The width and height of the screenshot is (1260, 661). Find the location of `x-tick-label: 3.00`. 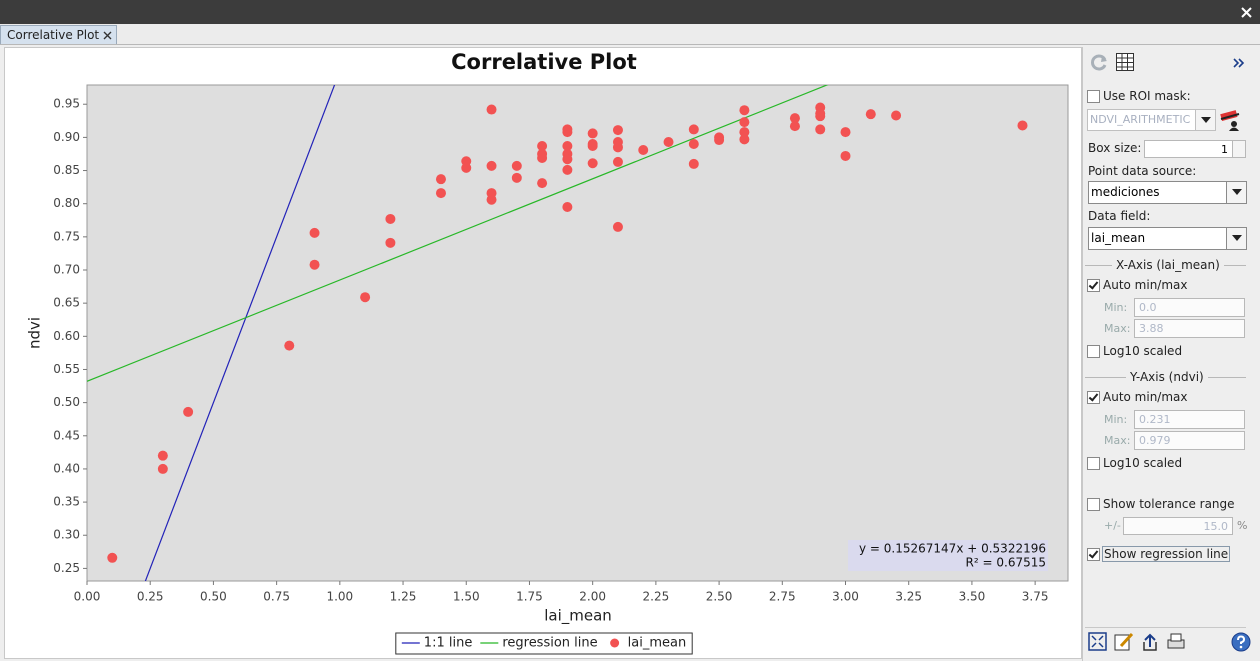

x-tick-label: 3.00 is located at coordinates (845, 597).